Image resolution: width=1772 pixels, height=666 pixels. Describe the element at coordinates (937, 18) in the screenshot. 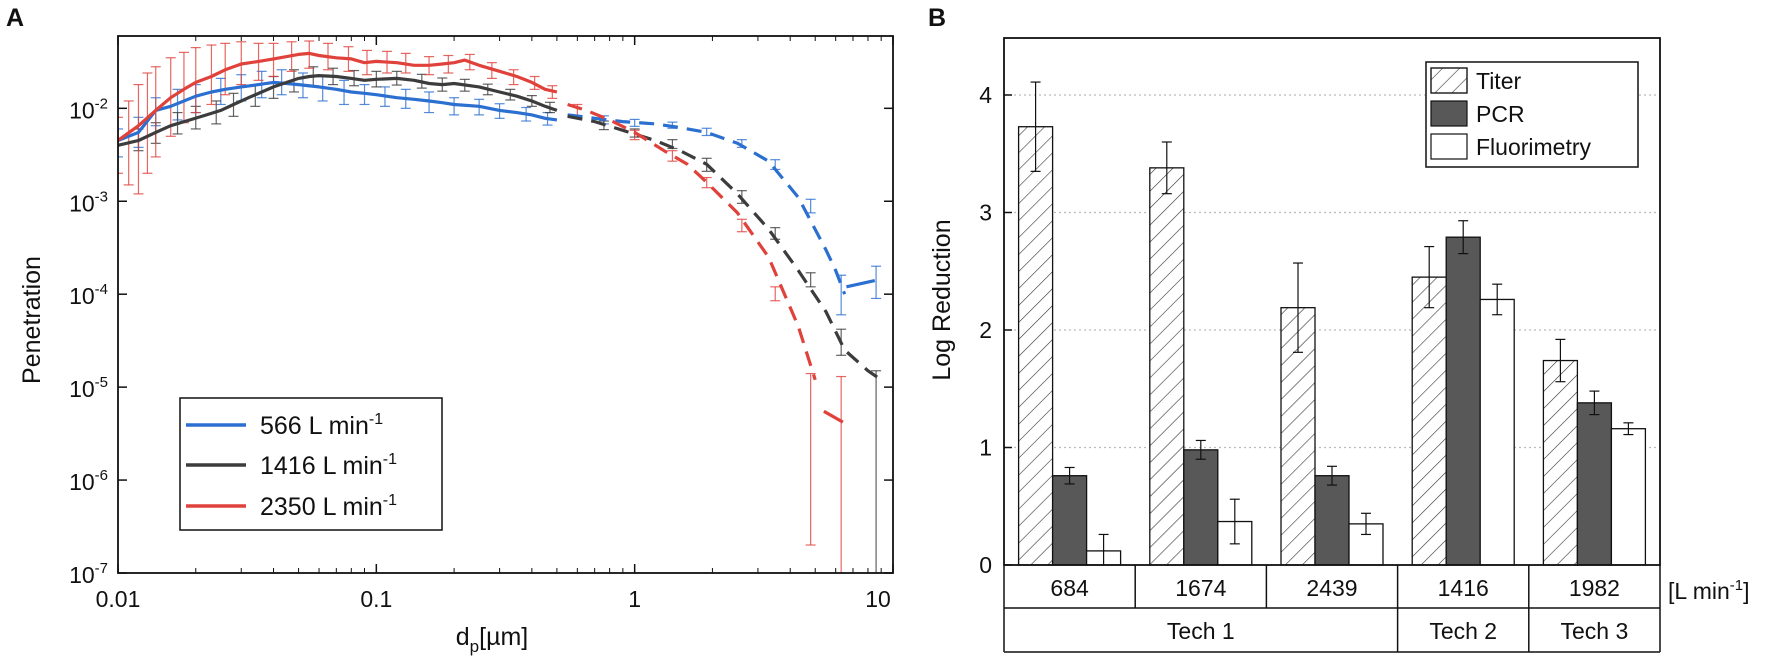

I see `panel-b-label: B` at that location.